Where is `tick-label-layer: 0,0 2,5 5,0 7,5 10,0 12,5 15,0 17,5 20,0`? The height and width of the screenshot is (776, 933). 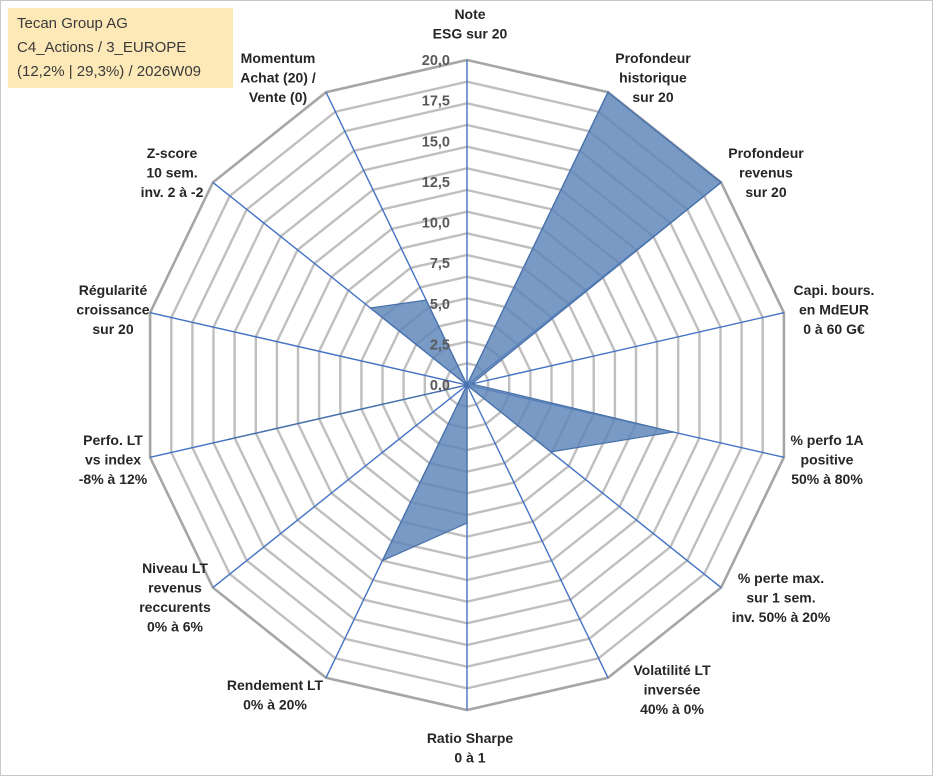 tick-label-layer: 0,0 2,5 5,0 7,5 10,0 12,5 15,0 17,5 20,0 is located at coordinates (436, 223).